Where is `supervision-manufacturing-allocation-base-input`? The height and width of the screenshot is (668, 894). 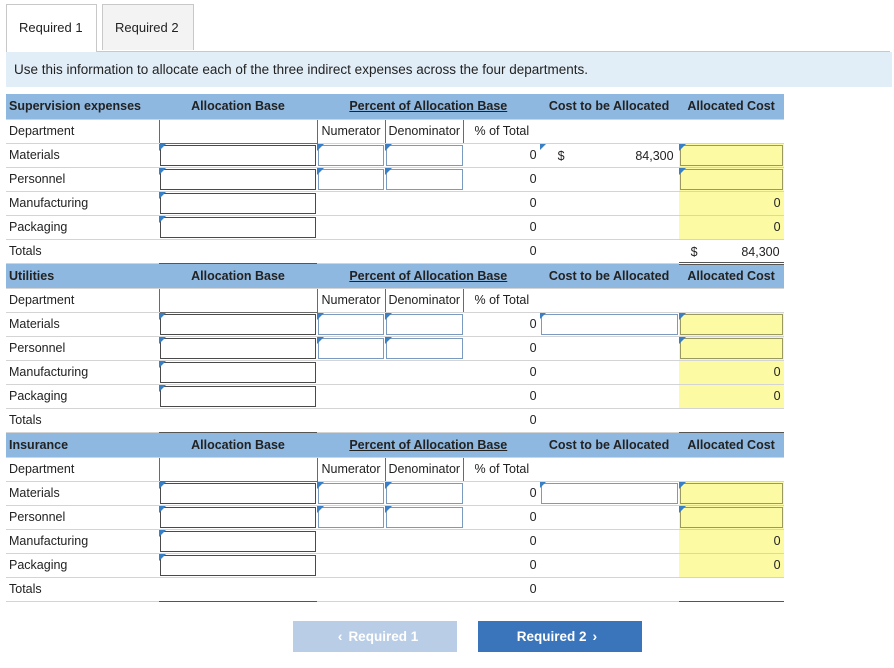 supervision-manufacturing-allocation-base-input is located at coordinates (238, 203).